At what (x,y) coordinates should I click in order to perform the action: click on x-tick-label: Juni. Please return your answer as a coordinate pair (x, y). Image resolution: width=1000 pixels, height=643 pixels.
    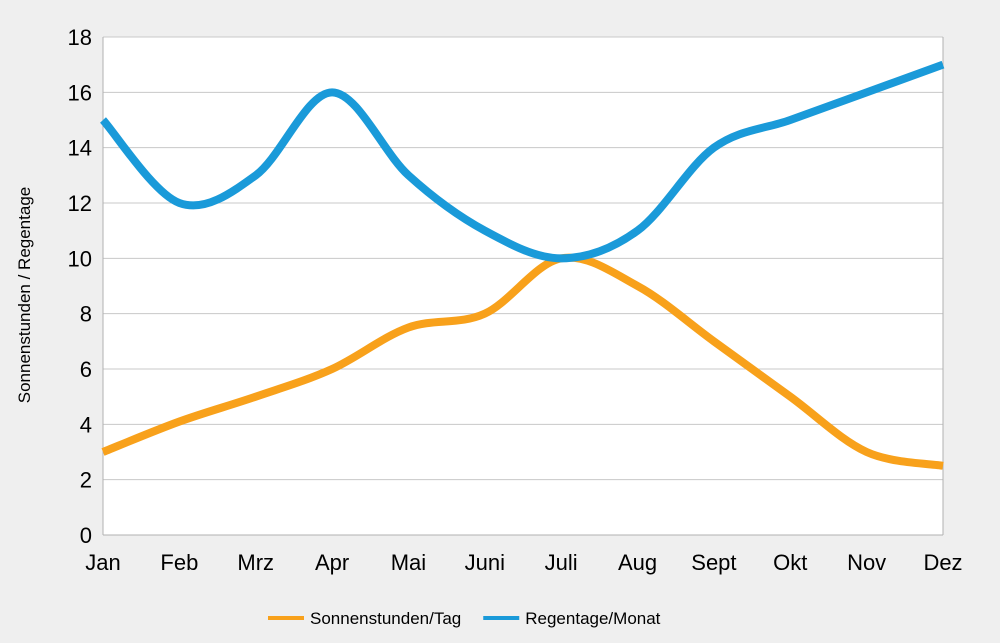
    Looking at the image, I should click on (485, 562).